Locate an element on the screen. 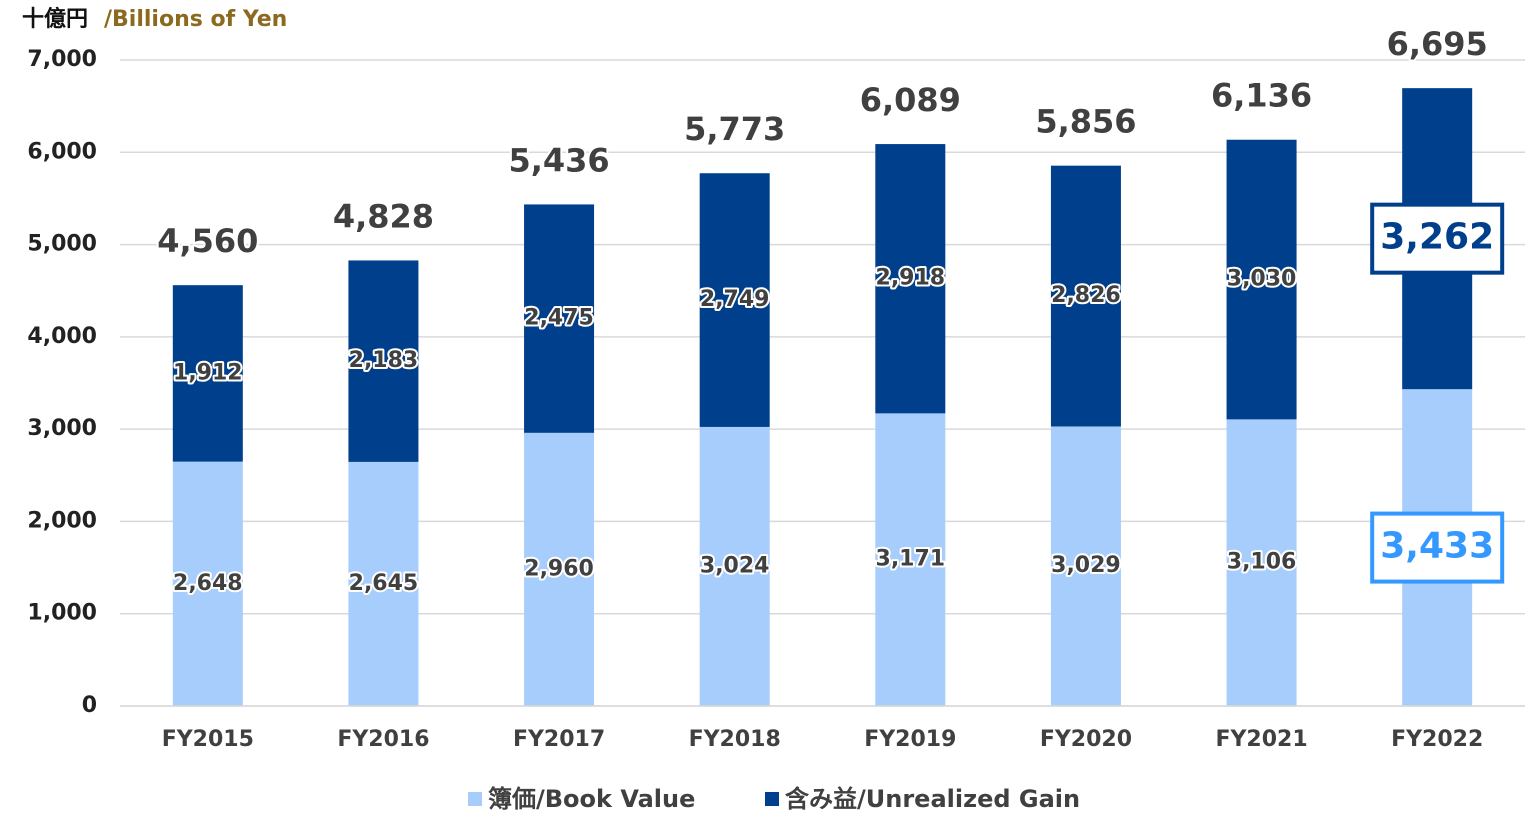 The image size is (1532, 817). total-label: 6,136 is located at coordinates (1261, 96).